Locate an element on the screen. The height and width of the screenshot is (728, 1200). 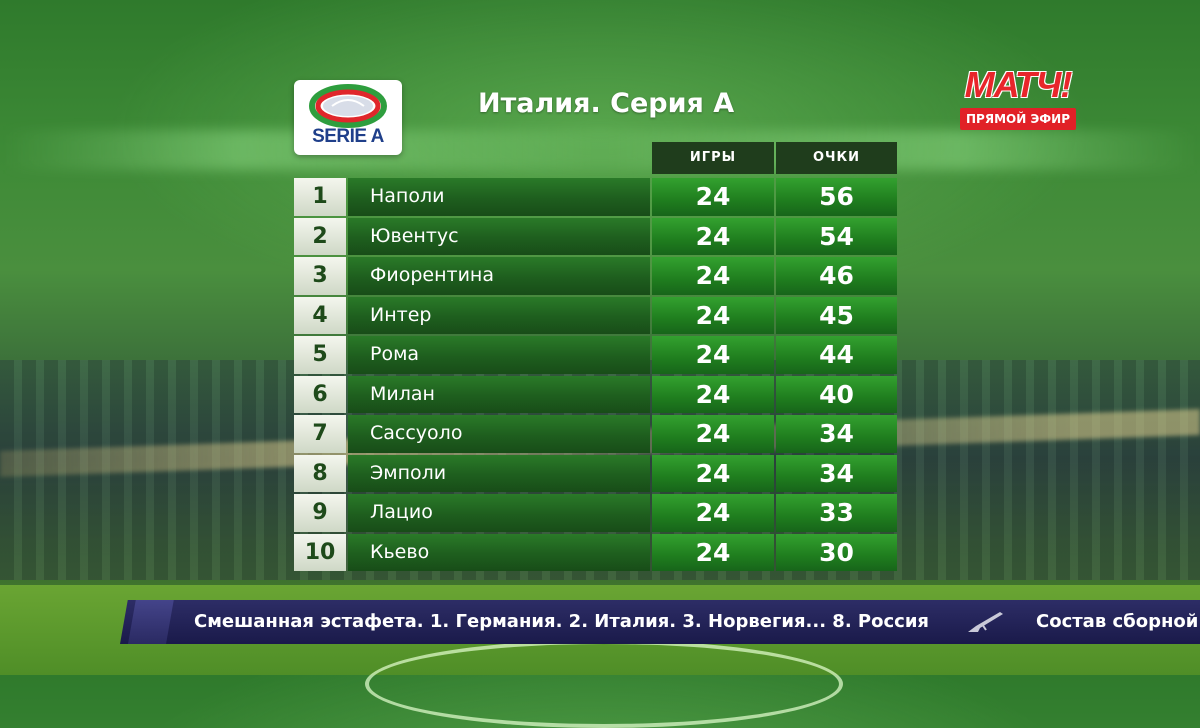
position-cell: 9 is located at coordinates (320, 513).